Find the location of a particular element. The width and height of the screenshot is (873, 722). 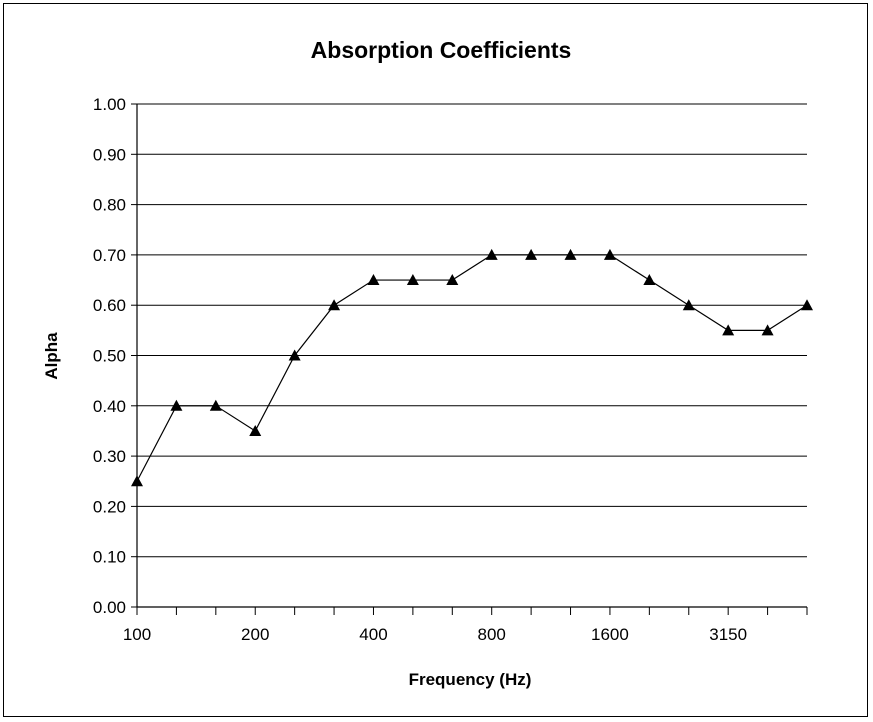

y-tick-label: 0.70 is located at coordinates (109, 255).